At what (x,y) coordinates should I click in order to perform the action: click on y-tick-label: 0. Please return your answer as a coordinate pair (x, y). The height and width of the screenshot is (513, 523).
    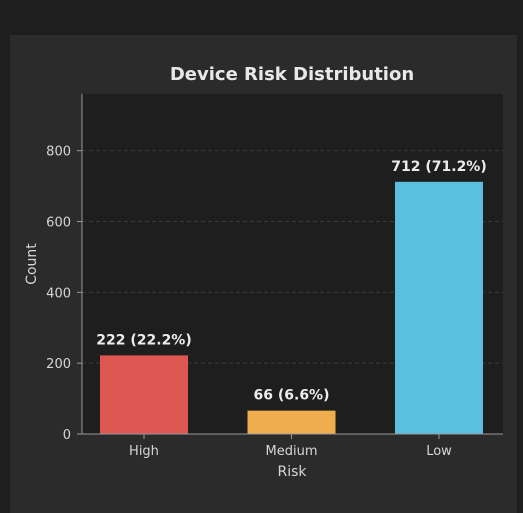
    Looking at the image, I should click on (67, 435).